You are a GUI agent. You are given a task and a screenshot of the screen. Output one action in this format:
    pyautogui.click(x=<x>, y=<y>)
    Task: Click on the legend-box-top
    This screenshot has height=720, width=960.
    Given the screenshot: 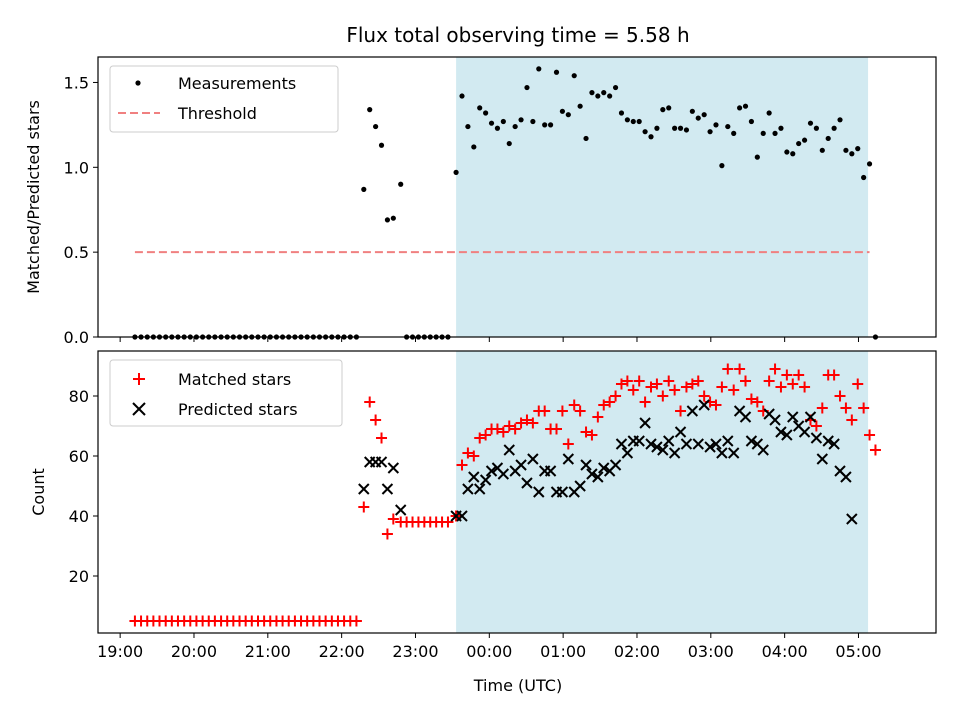 What is the action you would take?
    pyautogui.click(x=224, y=99)
    